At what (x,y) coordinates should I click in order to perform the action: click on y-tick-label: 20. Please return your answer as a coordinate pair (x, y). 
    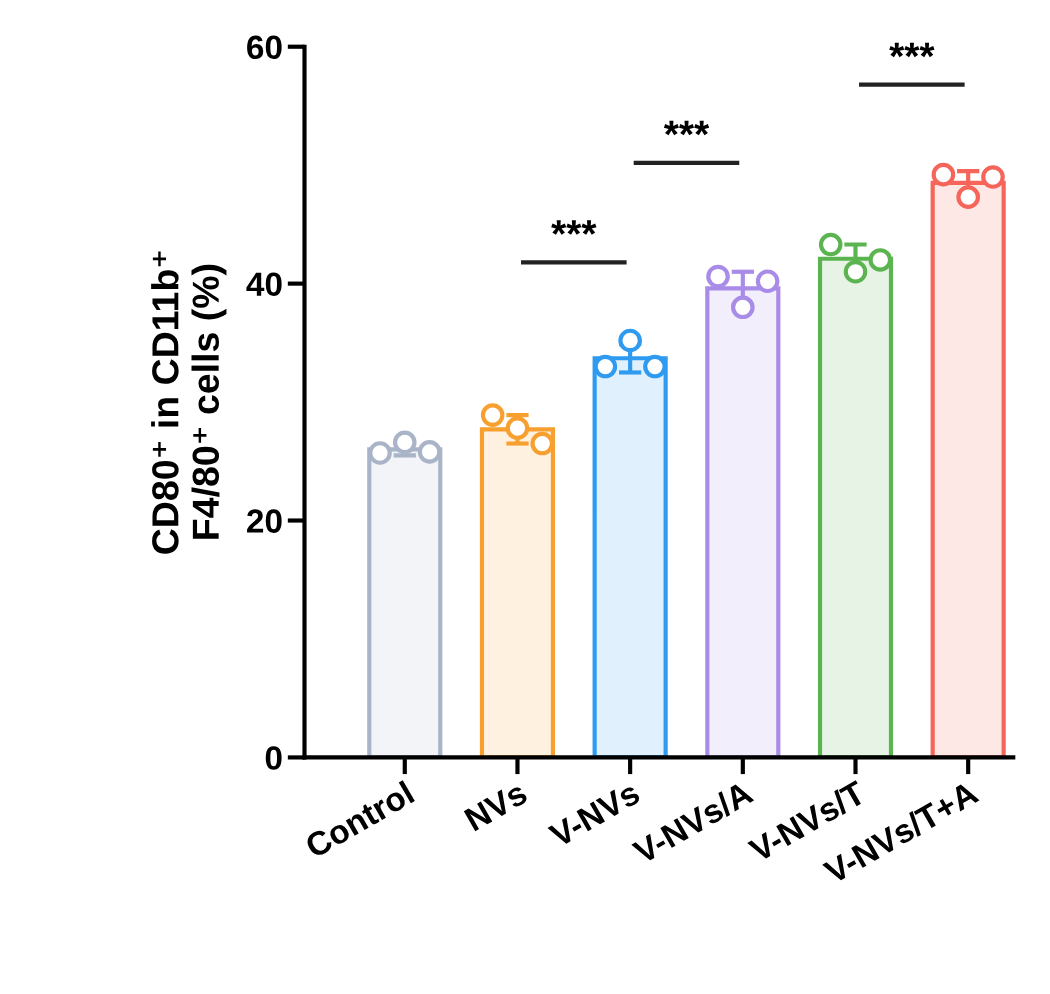
    Looking at the image, I should click on (264, 521).